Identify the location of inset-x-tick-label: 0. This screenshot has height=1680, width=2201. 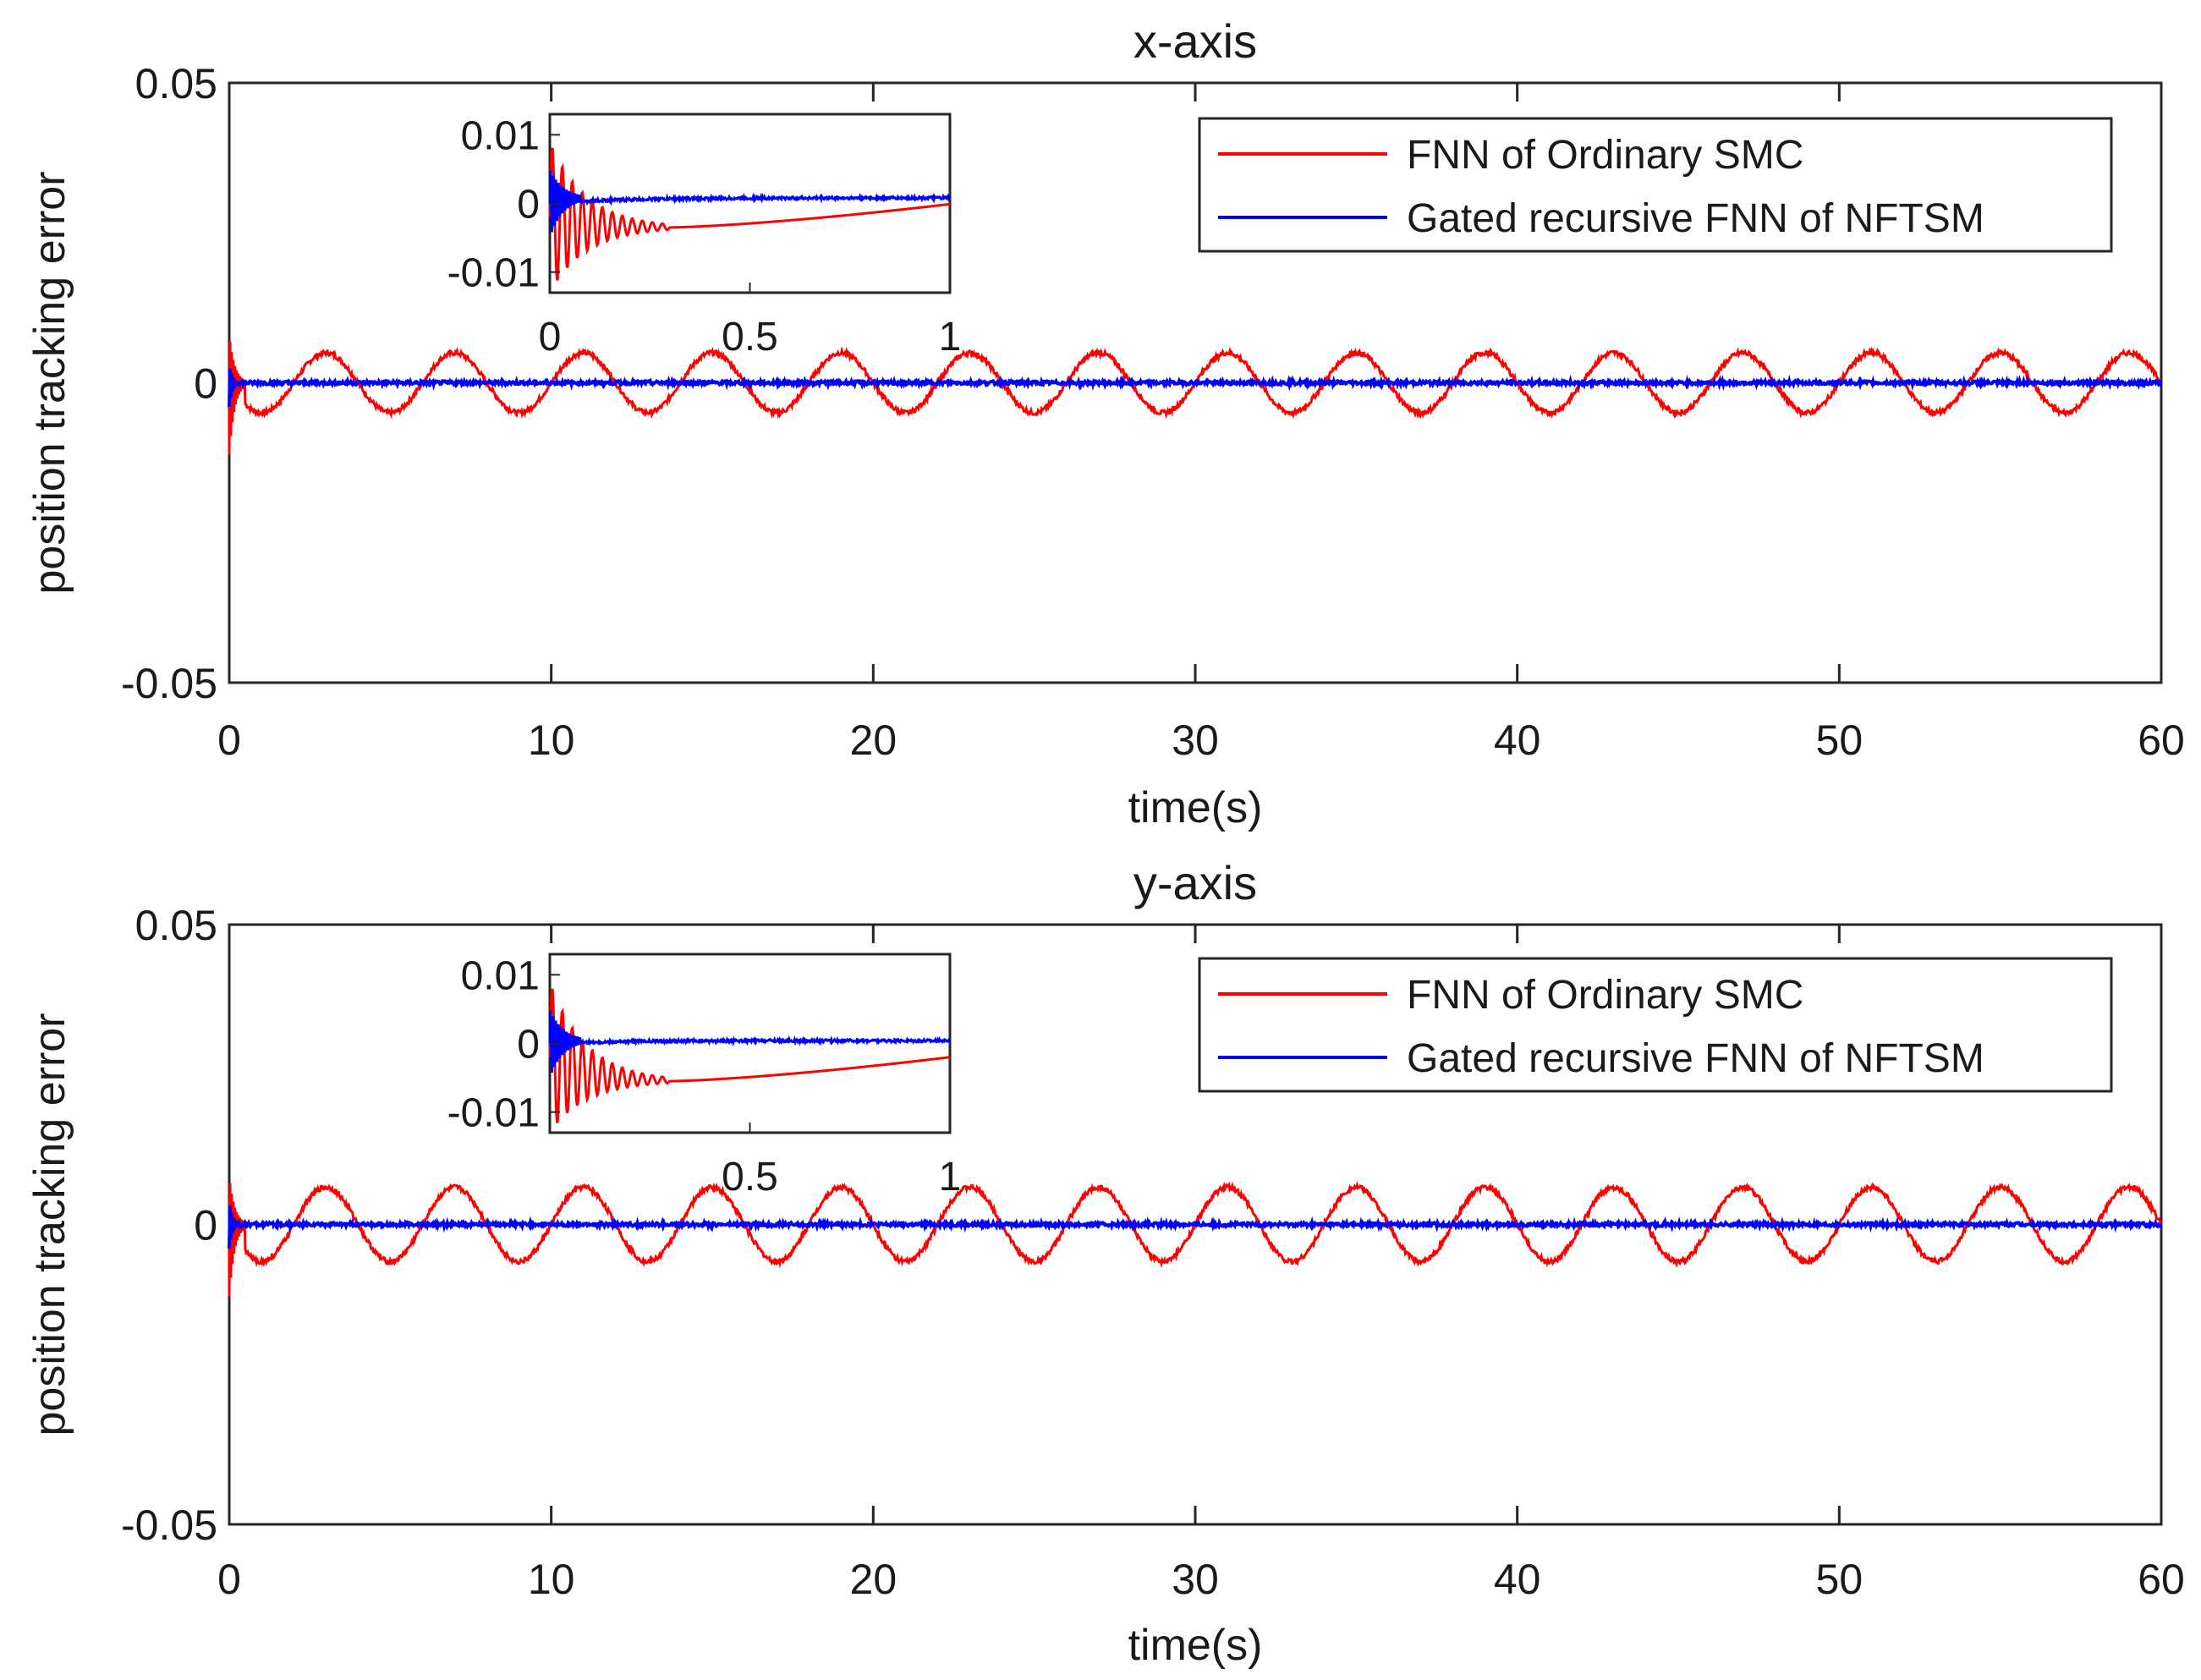
(550, 337).